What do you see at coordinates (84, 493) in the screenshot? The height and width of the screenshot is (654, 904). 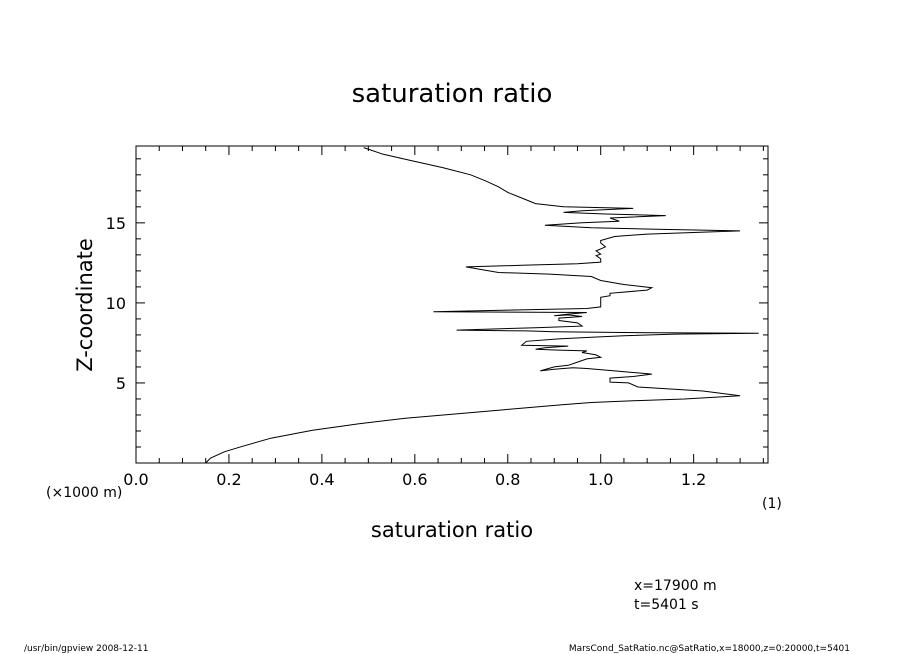 I see `y-unit-label: (×1000 m)` at bounding box center [84, 493].